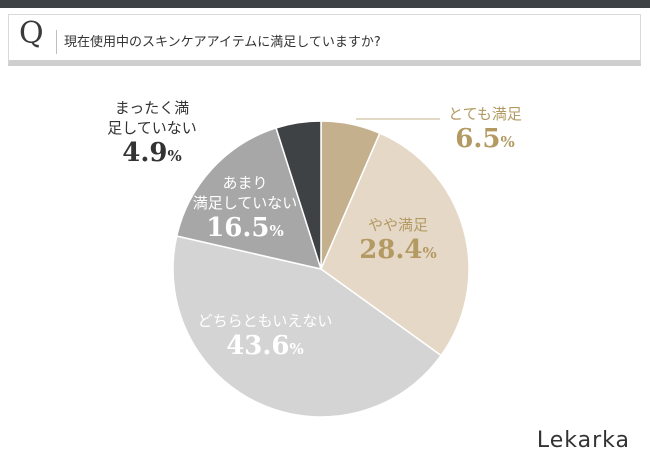 Image resolution: width=650 pixels, height=465 pixels. Describe the element at coordinates (152, 108) in the screenshot. I see `slice-label-name: まったく満` at that location.